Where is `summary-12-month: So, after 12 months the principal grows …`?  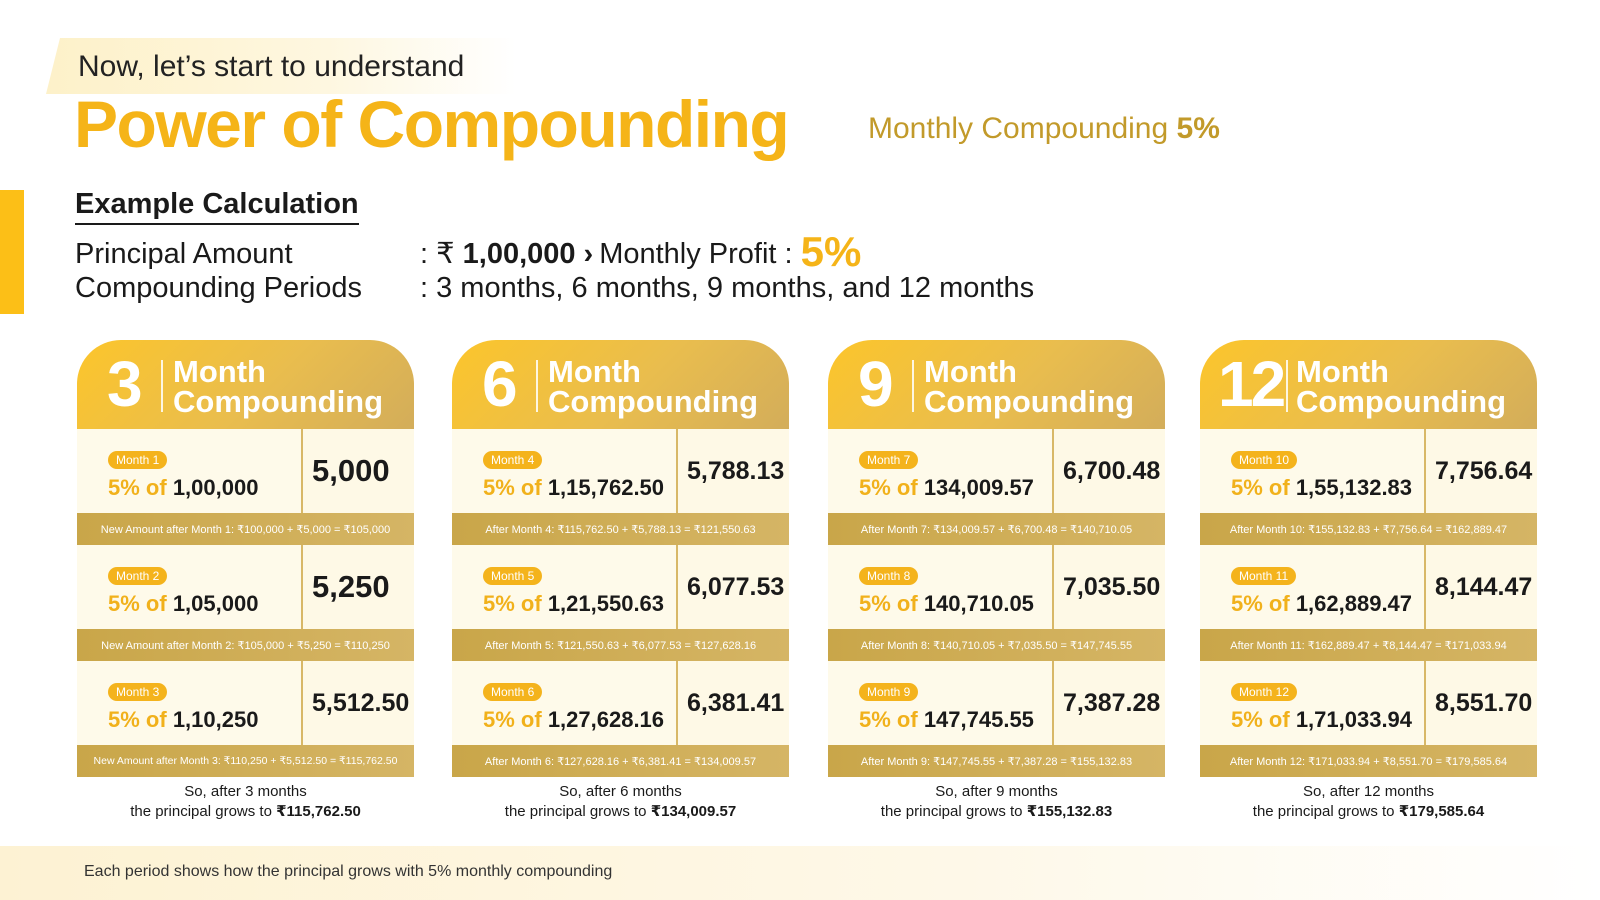 summary-12-month: So, after 12 months the principal grows … is located at coordinates (1368, 802).